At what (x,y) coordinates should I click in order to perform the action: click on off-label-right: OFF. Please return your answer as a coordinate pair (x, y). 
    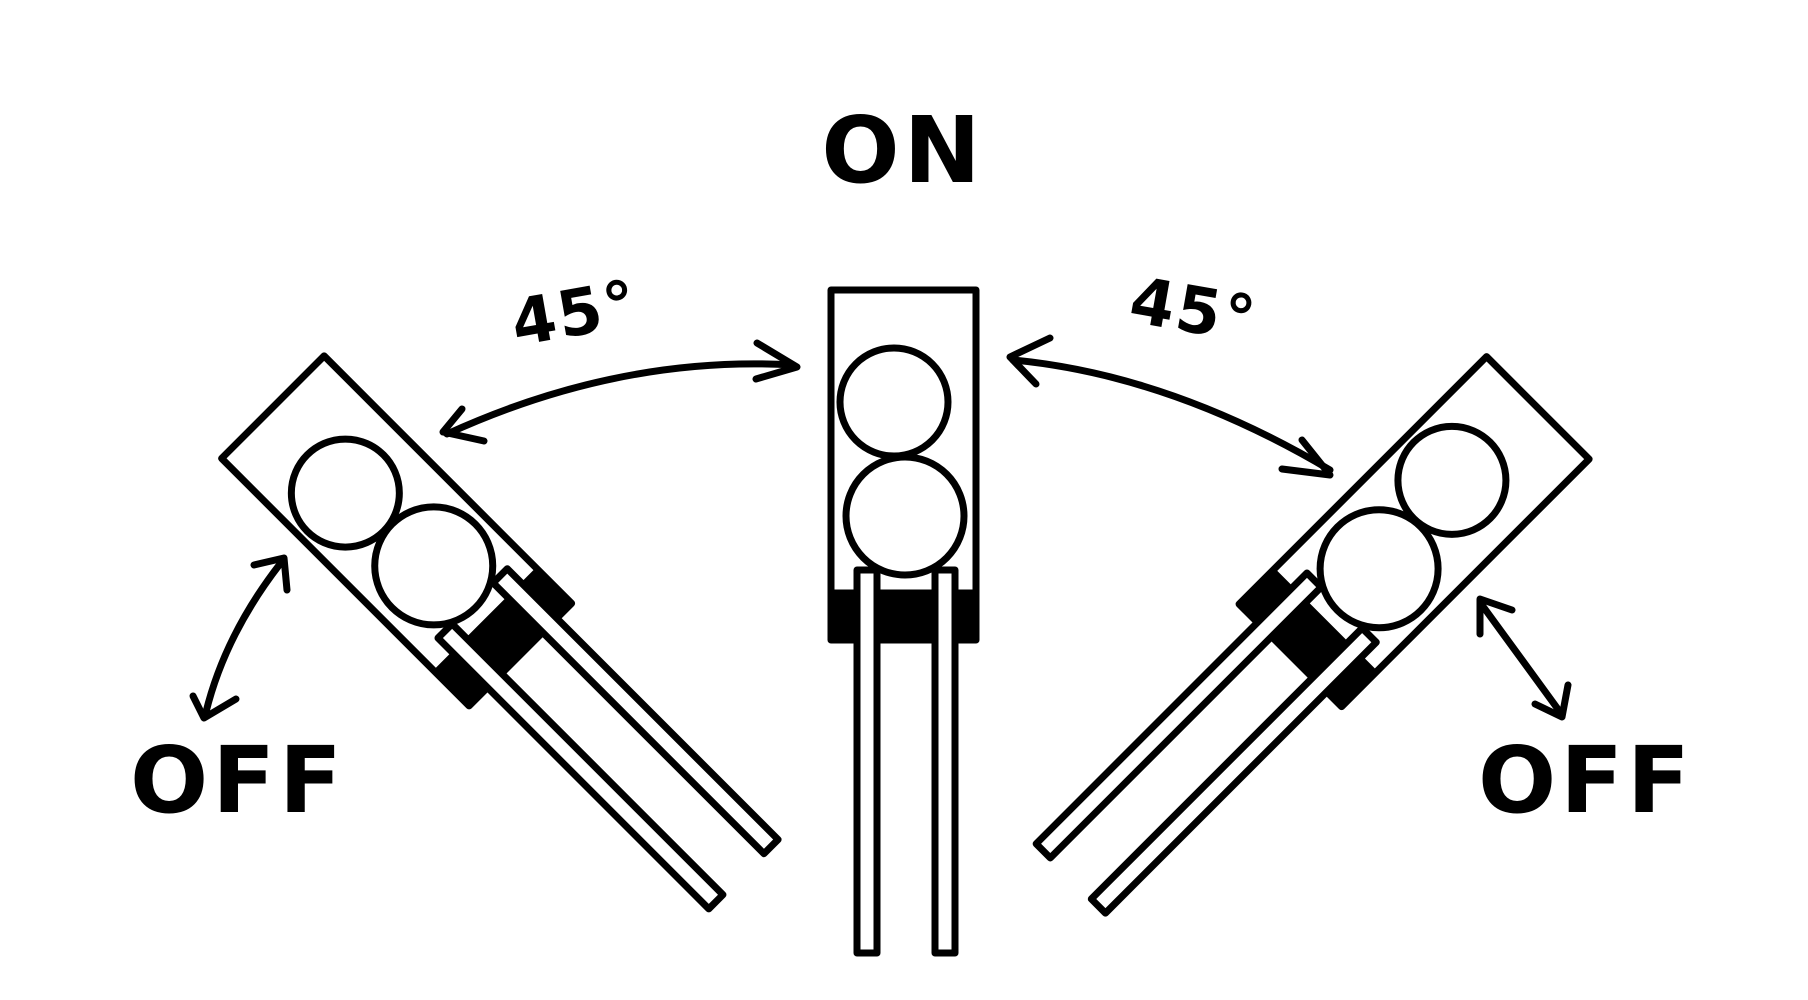
    Looking at the image, I should click on (1586, 780).